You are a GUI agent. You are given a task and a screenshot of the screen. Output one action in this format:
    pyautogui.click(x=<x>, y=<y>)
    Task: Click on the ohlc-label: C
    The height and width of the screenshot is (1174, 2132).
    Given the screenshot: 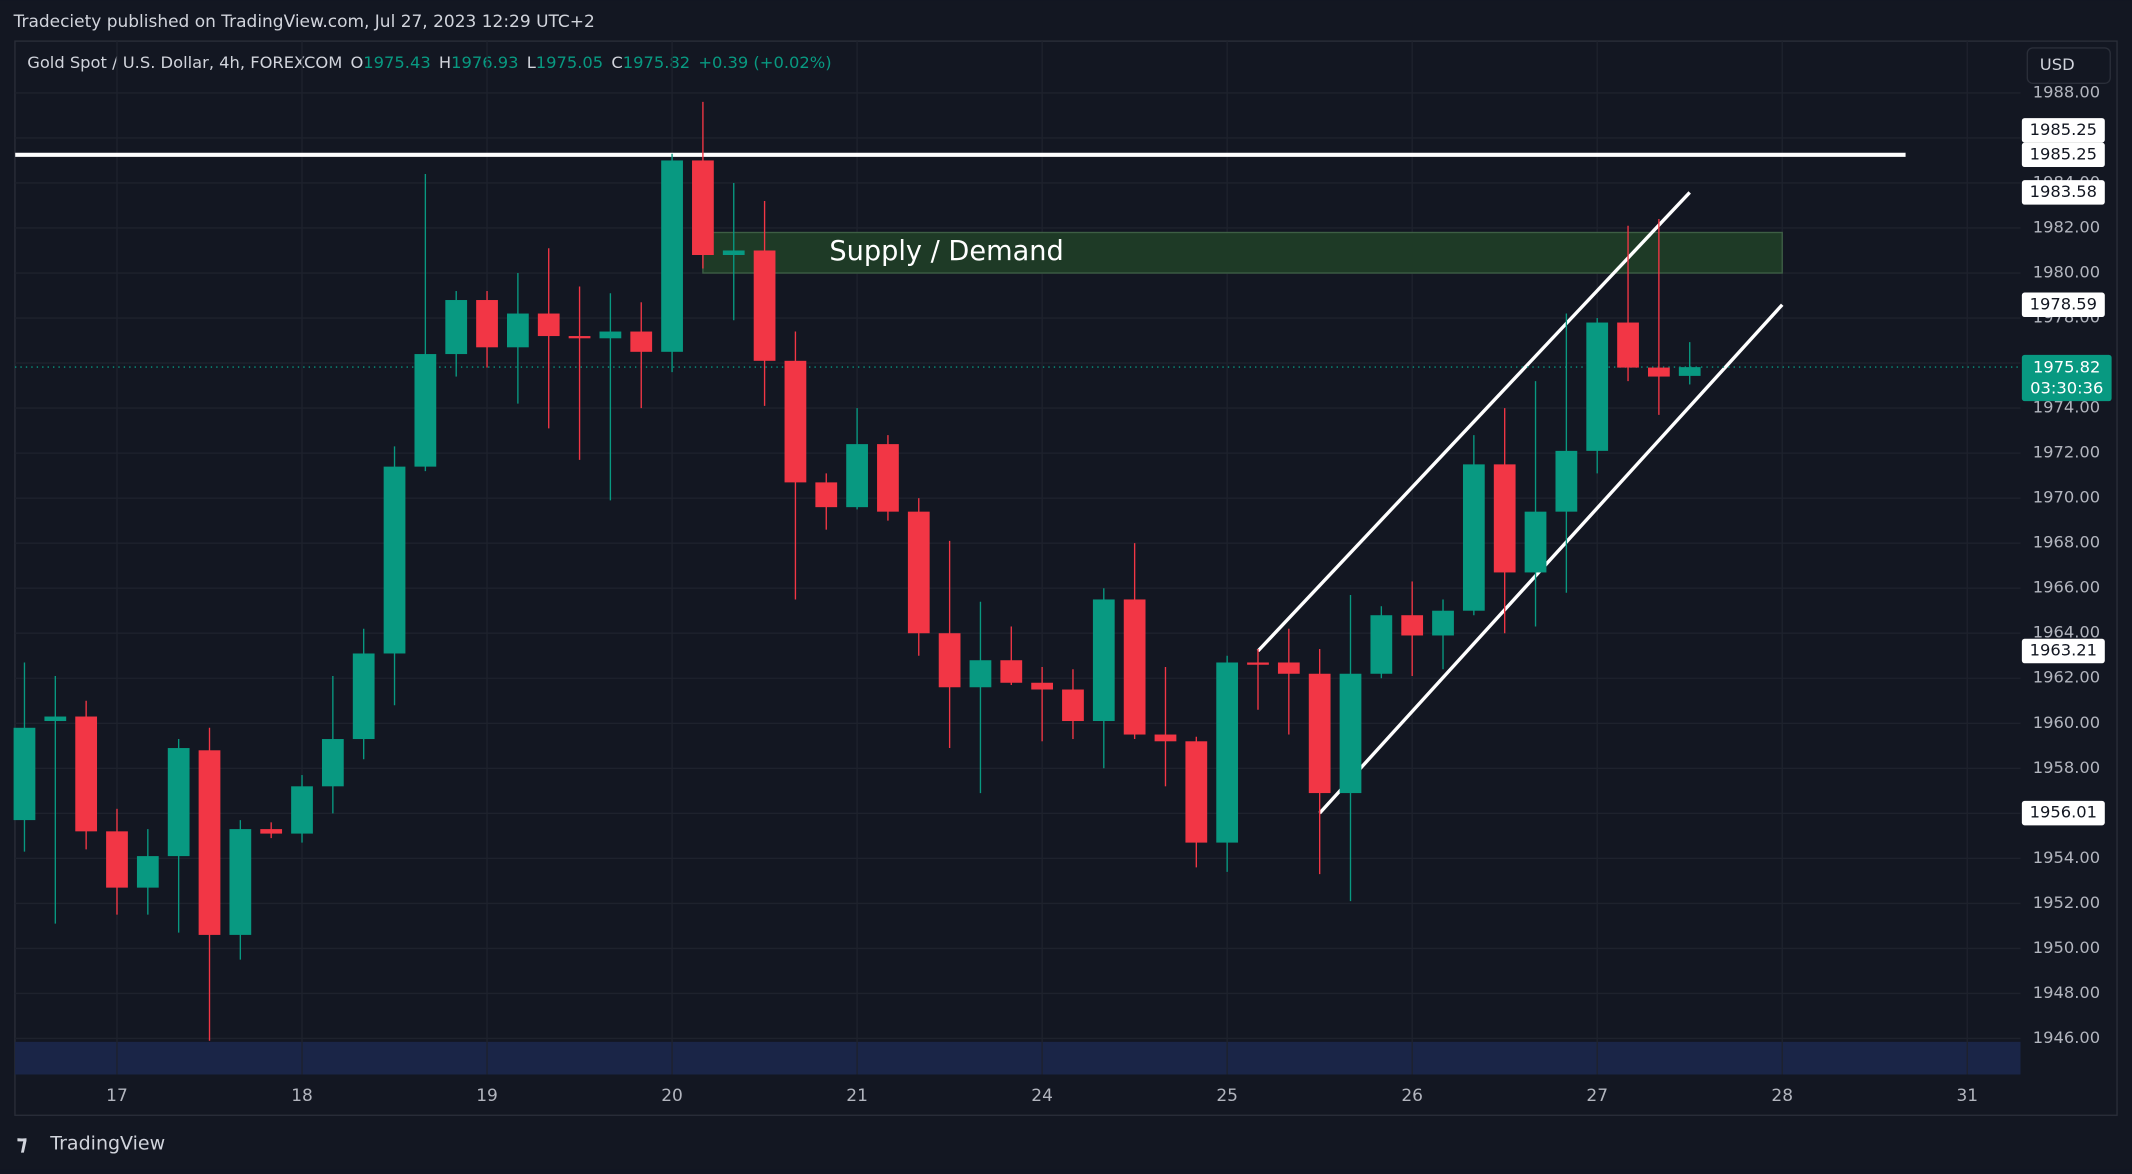 What is the action you would take?
    pyautogui.click(x=616, y=61)
    